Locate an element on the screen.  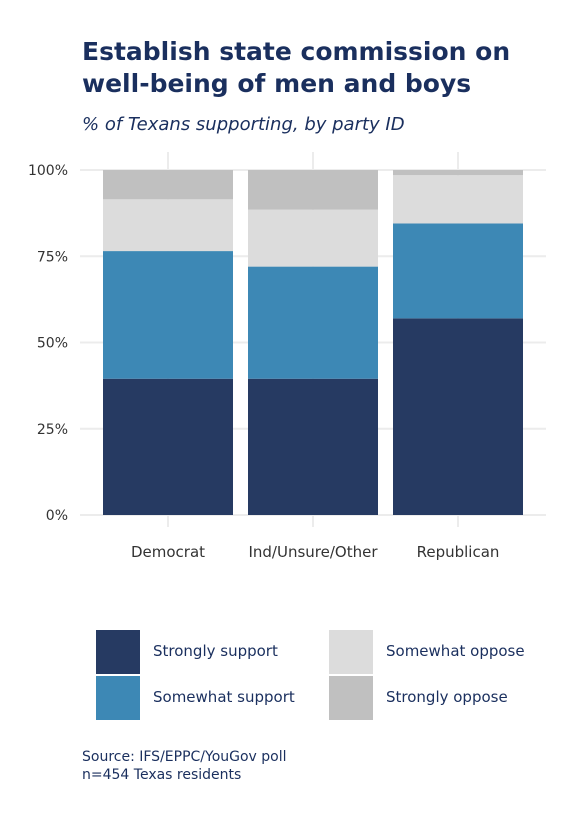
y-tick-label: 100% is located at coordinates (48, 171).